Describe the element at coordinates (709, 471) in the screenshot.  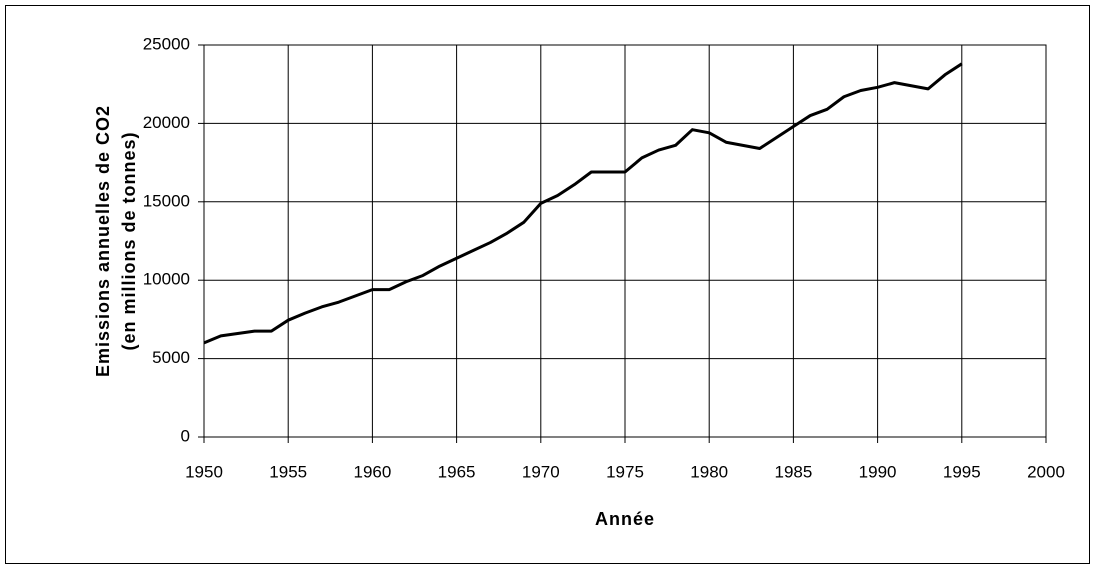
I see `x-tick-label: 1980` at that location.